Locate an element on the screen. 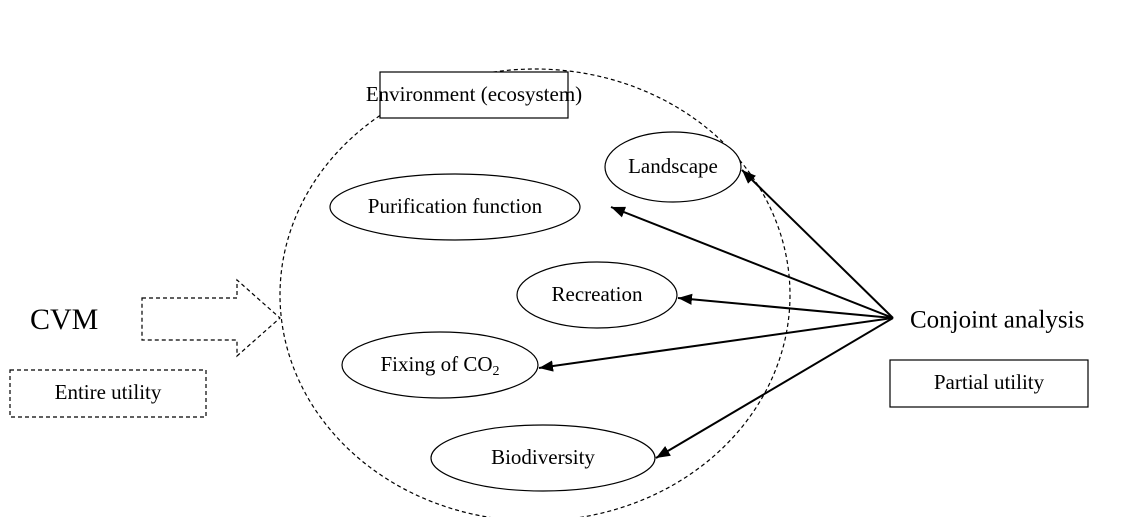 Image resolution: width=1128 pixels, height=517 pixels. environment-box is located at coordinates (474, 95).